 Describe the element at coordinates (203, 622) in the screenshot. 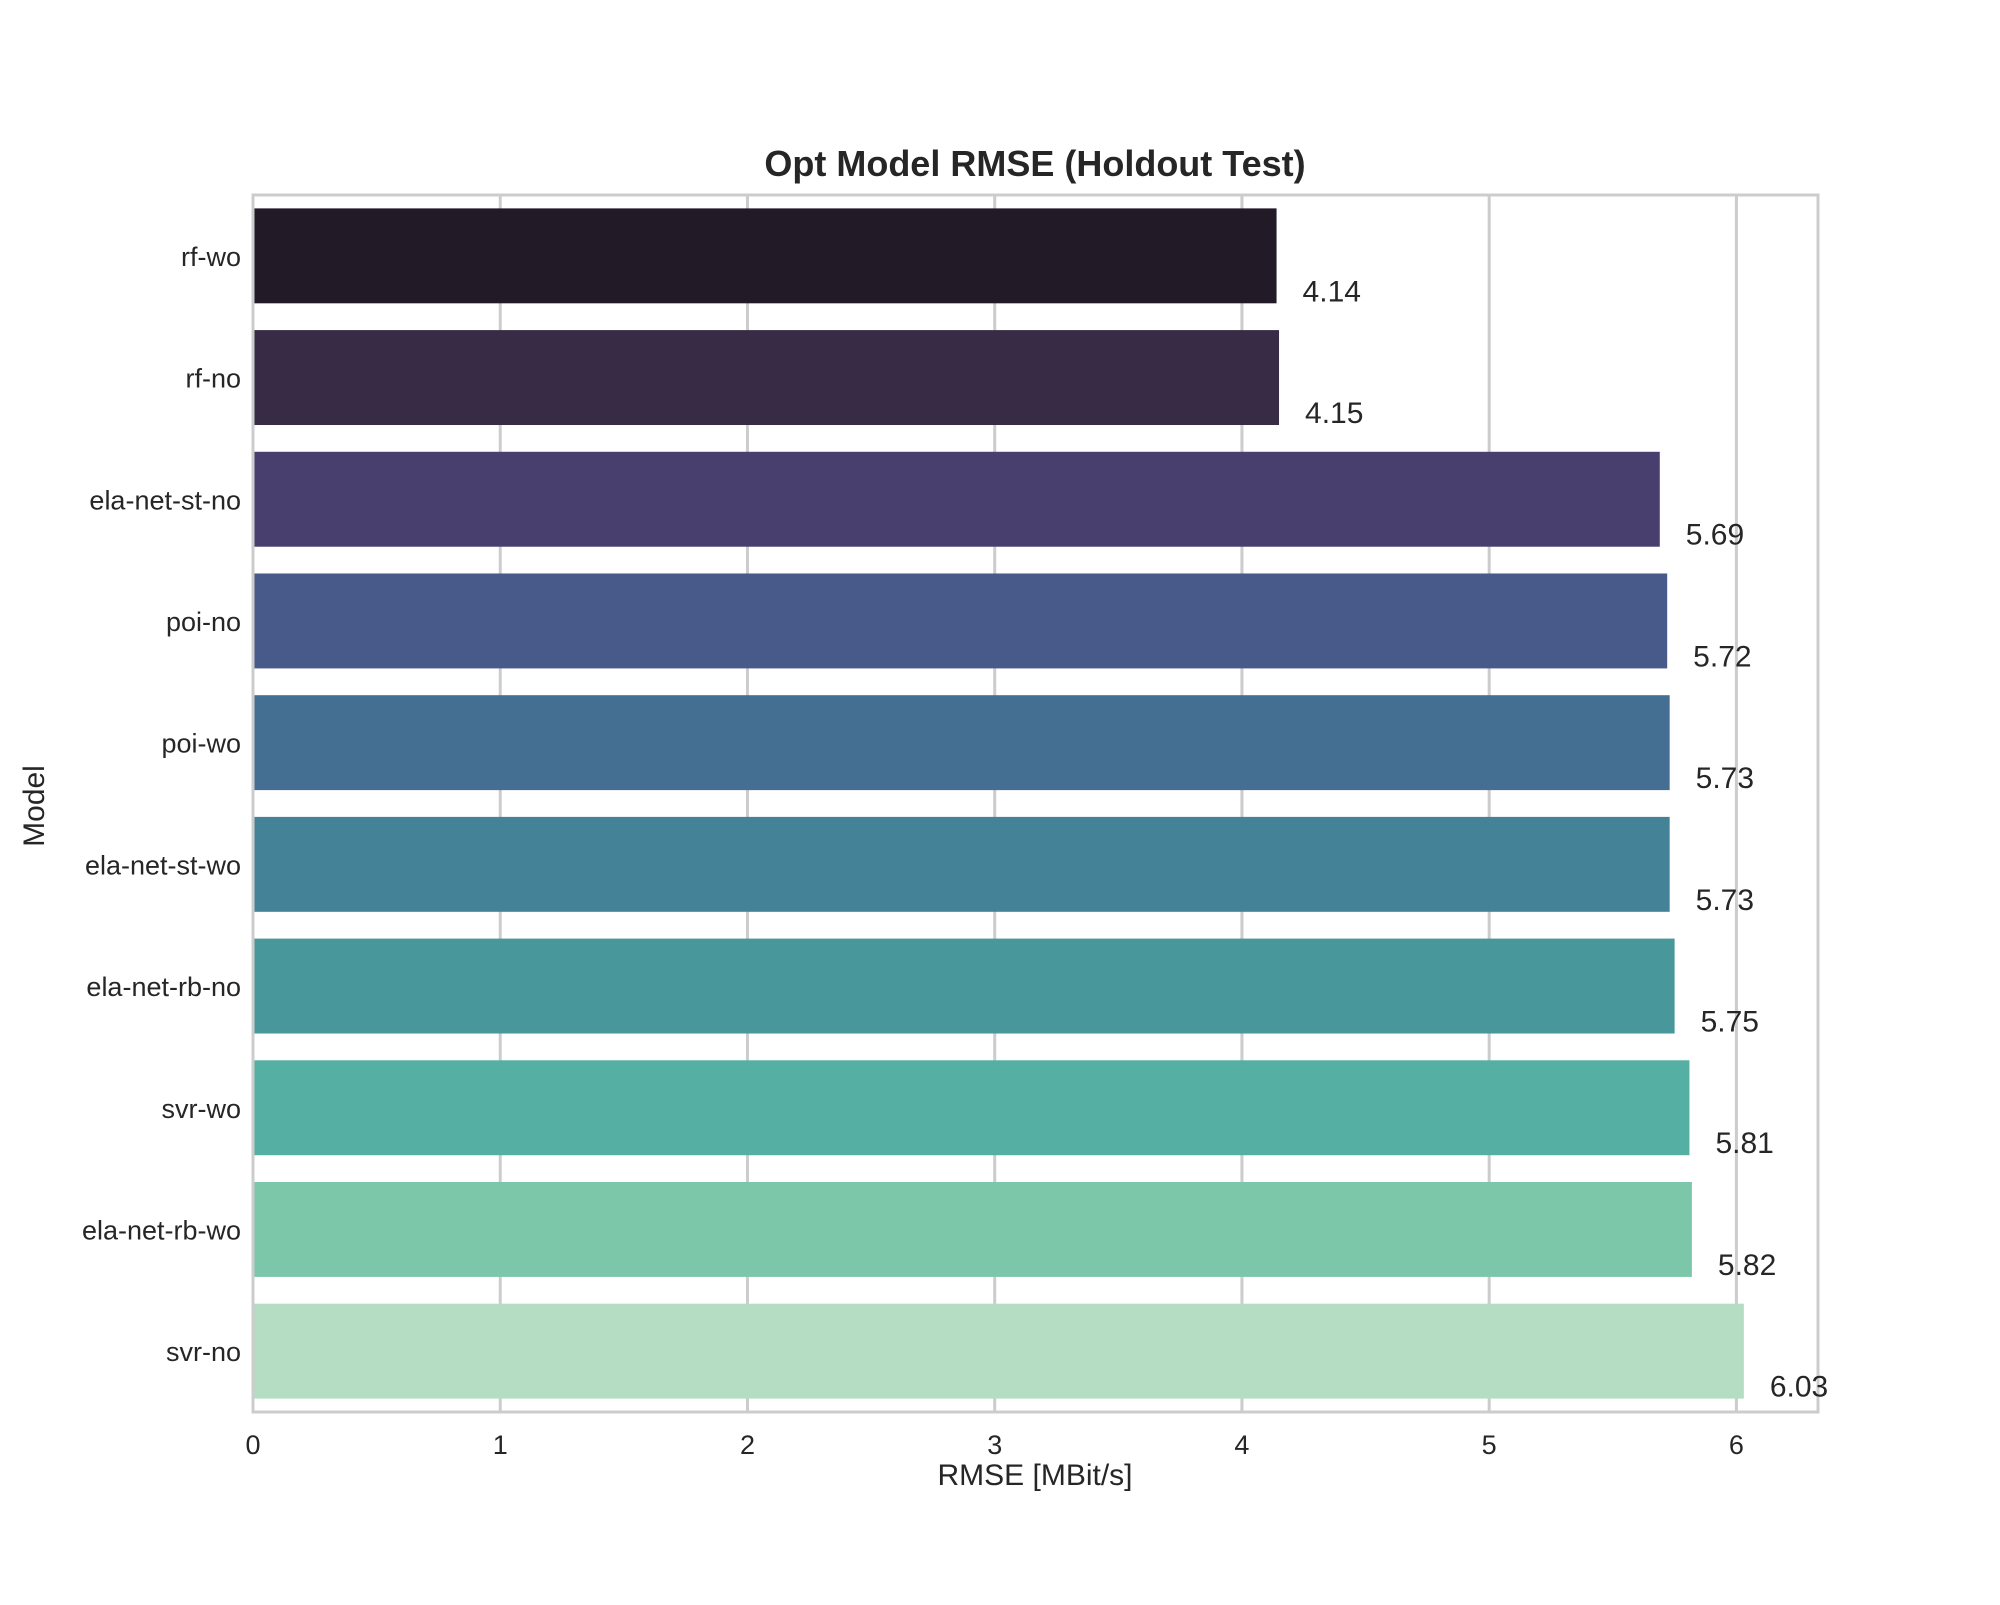

I see `y-tick-label: poi-no` at that location.